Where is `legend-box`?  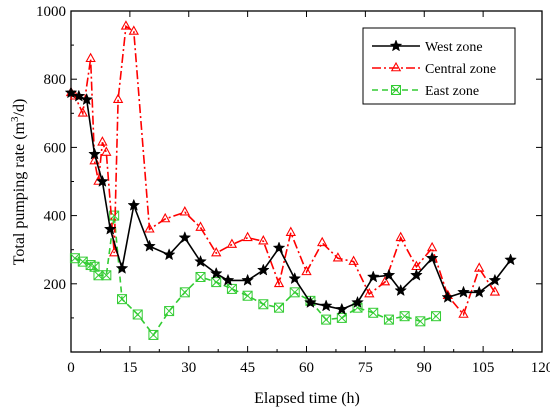 legend-box is located at coordinates (439, 66).